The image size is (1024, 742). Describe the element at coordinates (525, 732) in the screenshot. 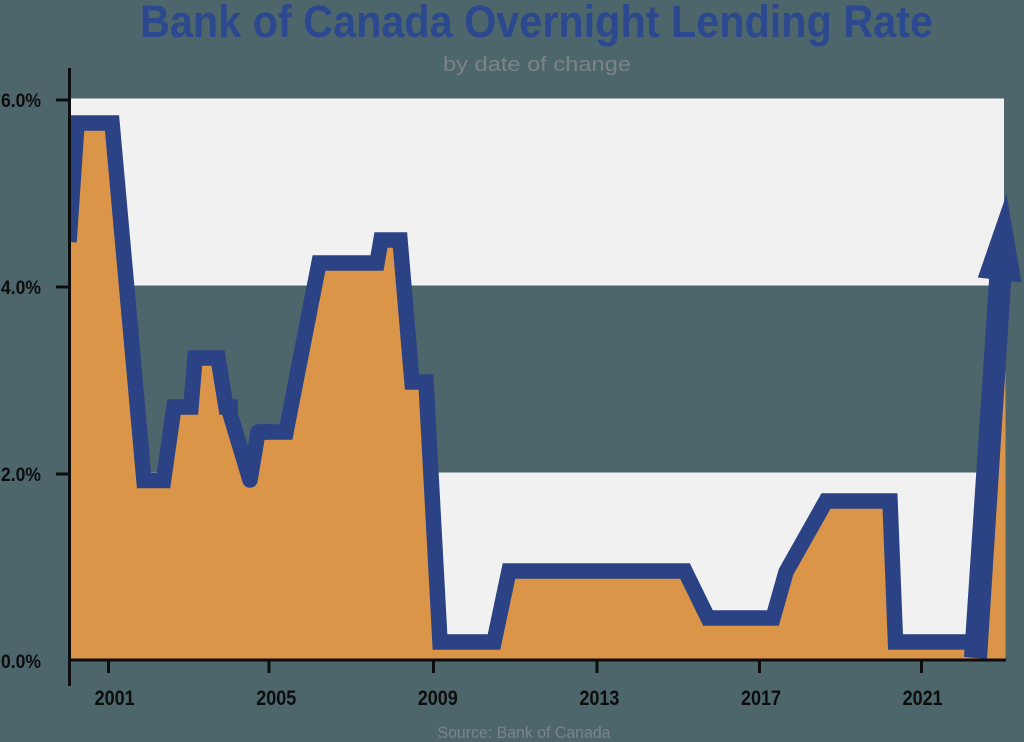

I see `svg-text: Source: Bank of Canada` at that location.